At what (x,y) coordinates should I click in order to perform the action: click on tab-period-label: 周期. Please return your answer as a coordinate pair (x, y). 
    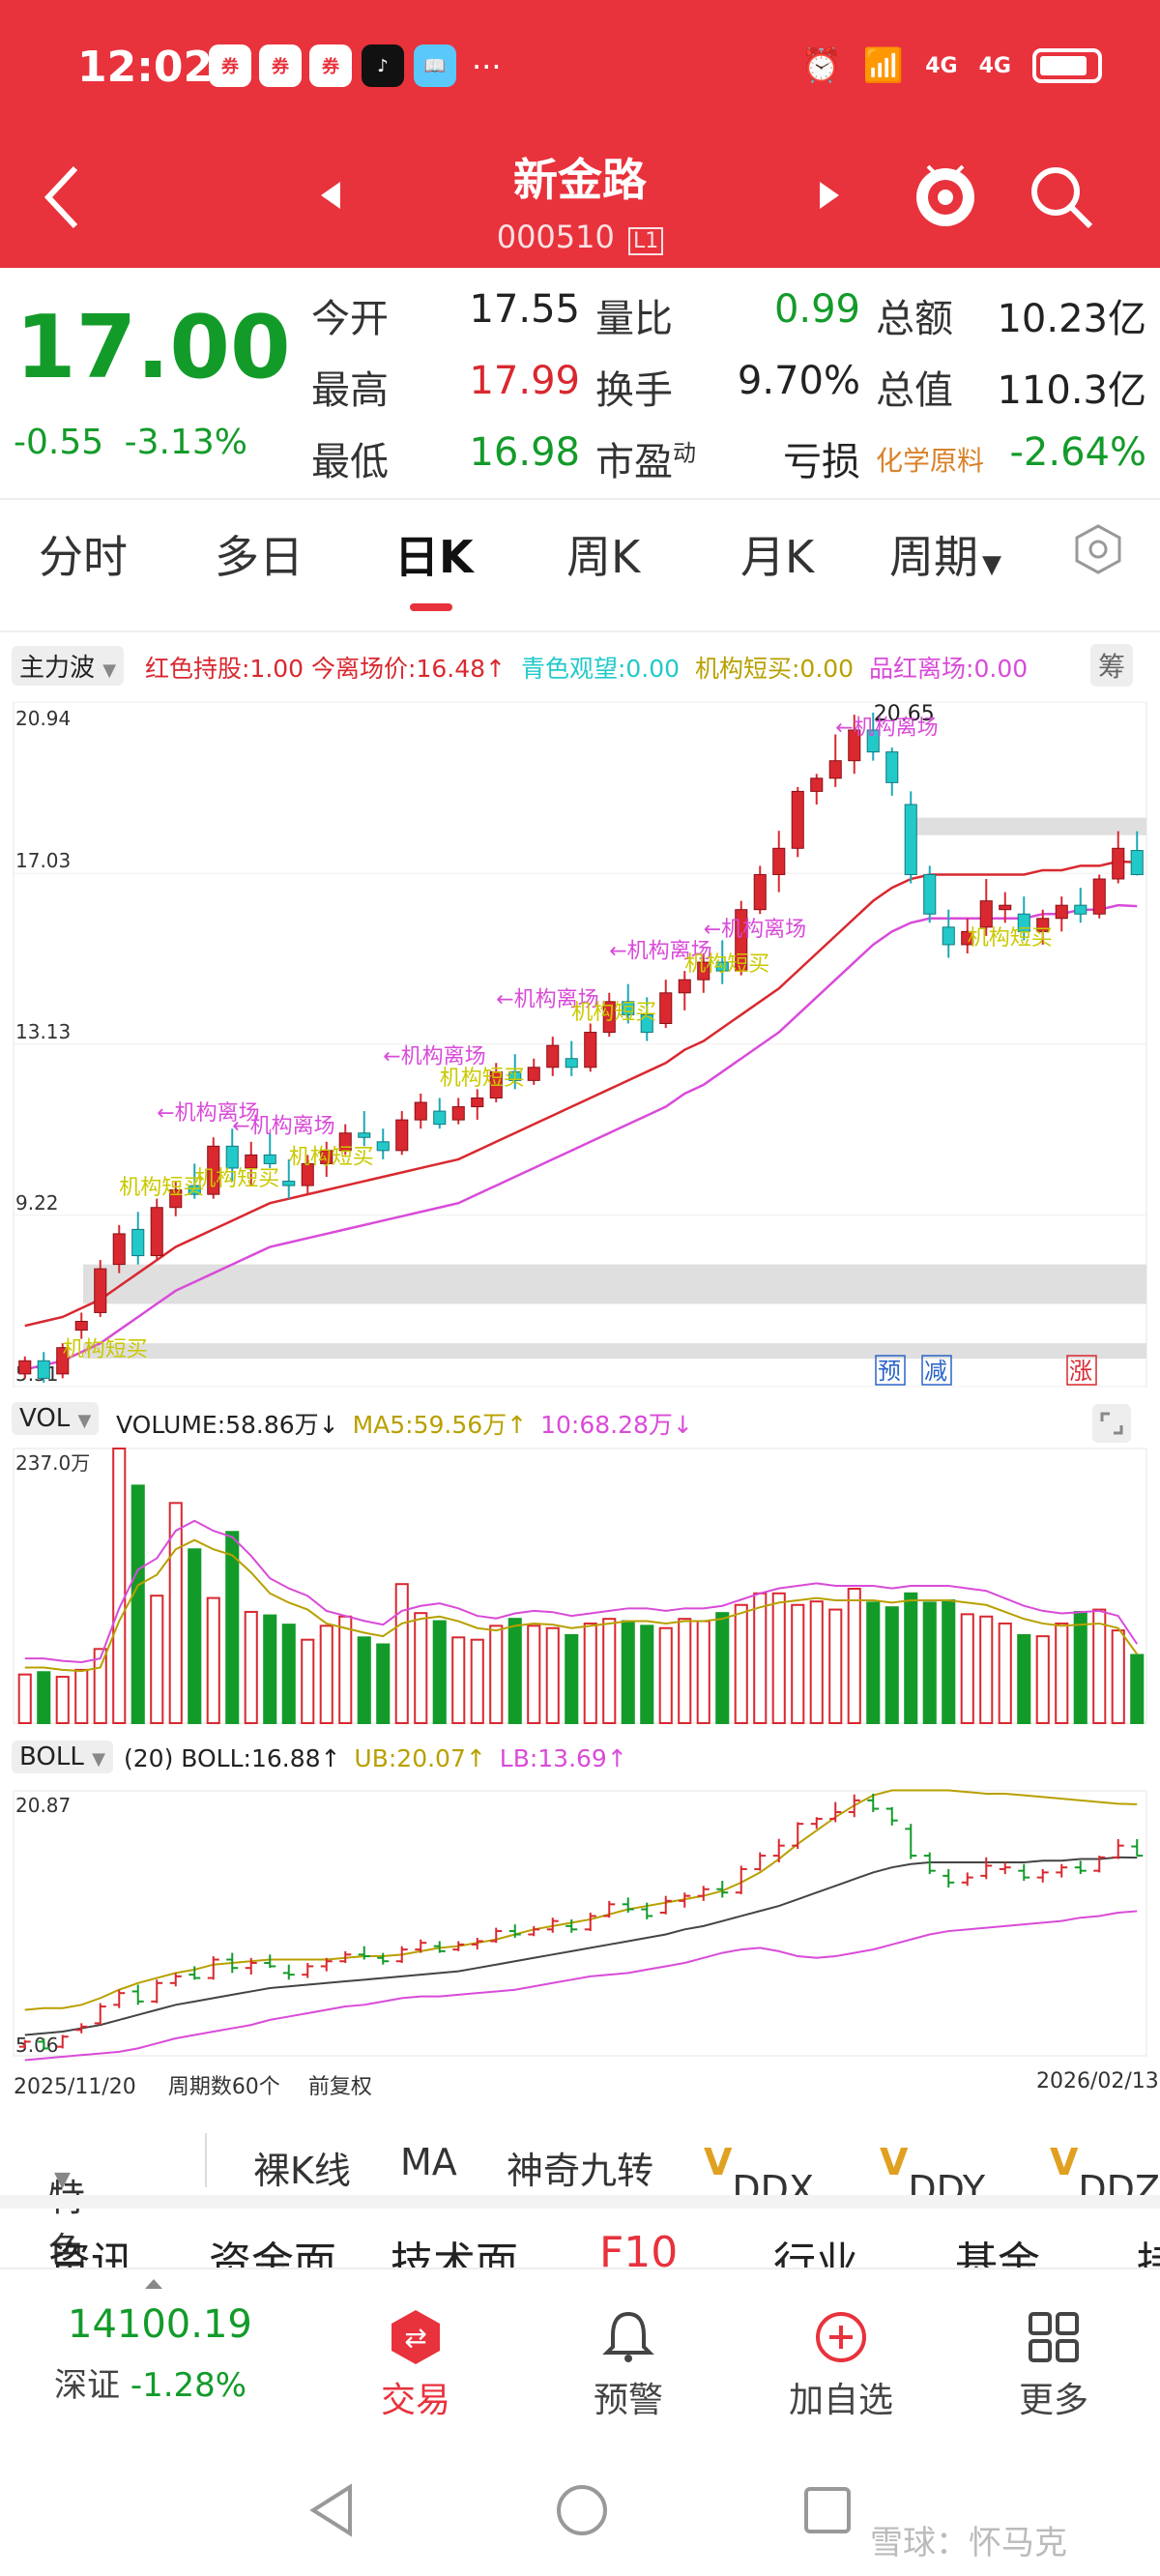
    Looking at the image, I should click on (933, 557).